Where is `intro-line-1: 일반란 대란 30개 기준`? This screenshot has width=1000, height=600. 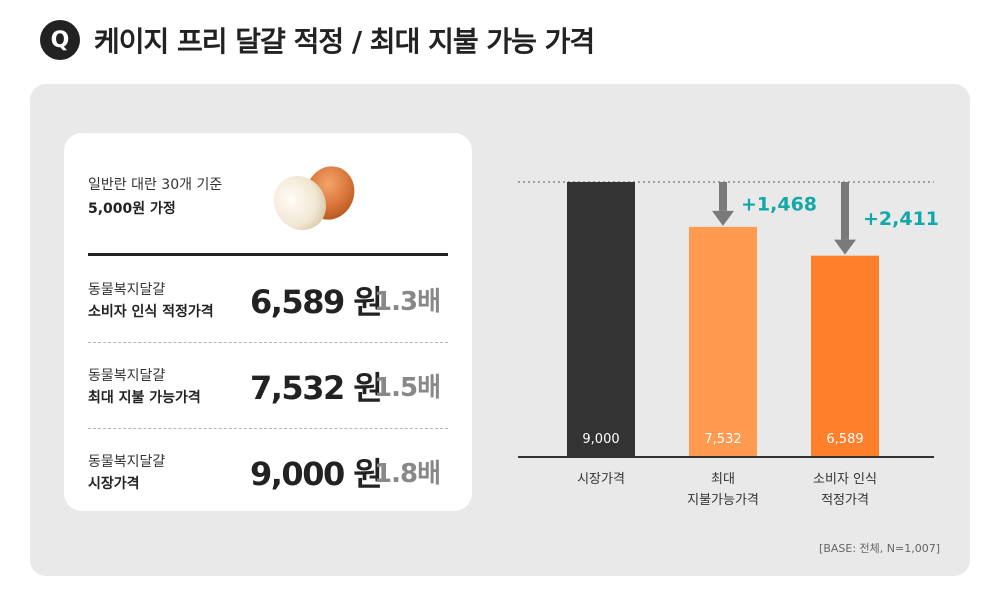
intro-line-1: 일반란 대란 30개 기준 is located at coordinates (155, 185).